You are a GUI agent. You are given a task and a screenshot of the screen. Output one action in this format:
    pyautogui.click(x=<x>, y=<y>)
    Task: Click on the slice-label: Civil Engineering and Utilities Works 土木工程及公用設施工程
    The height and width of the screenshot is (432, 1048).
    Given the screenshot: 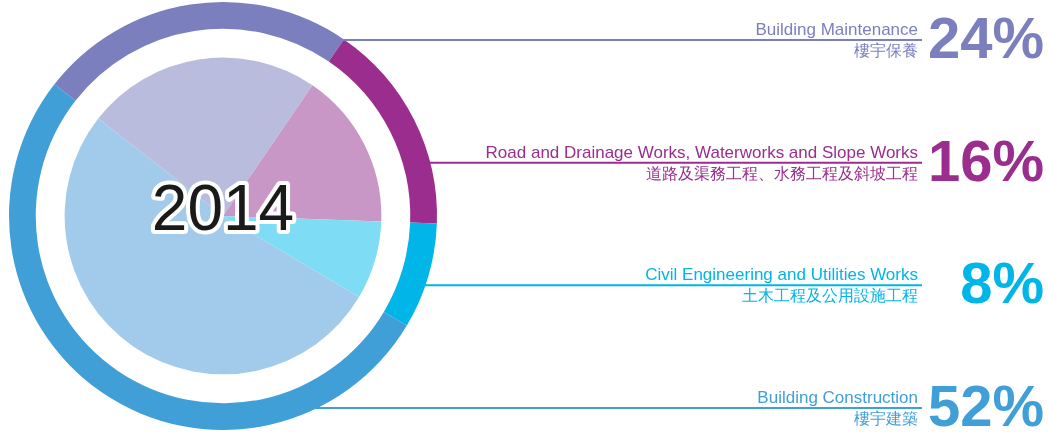 What is the action you would take?
    pyautogui.click(x=781, y=285)
    